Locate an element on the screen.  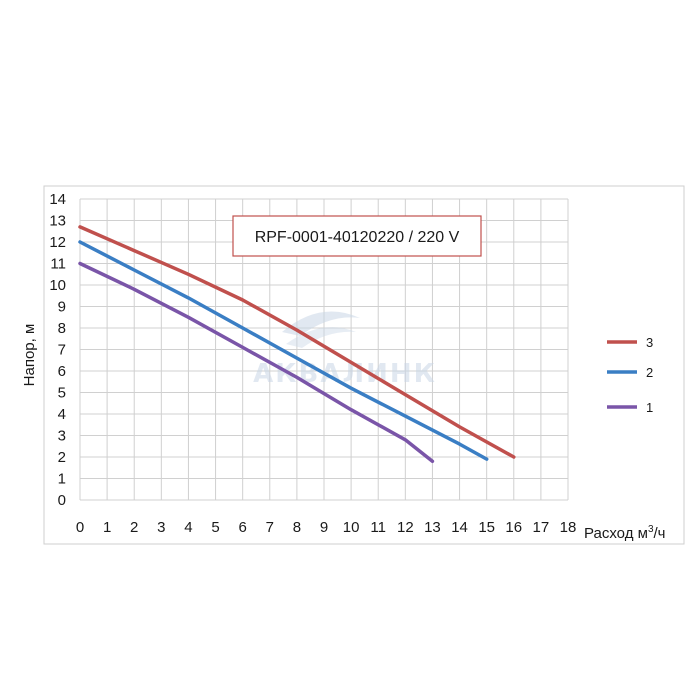
watermark-wave-icon-lower is located at coordinates (321, 337).